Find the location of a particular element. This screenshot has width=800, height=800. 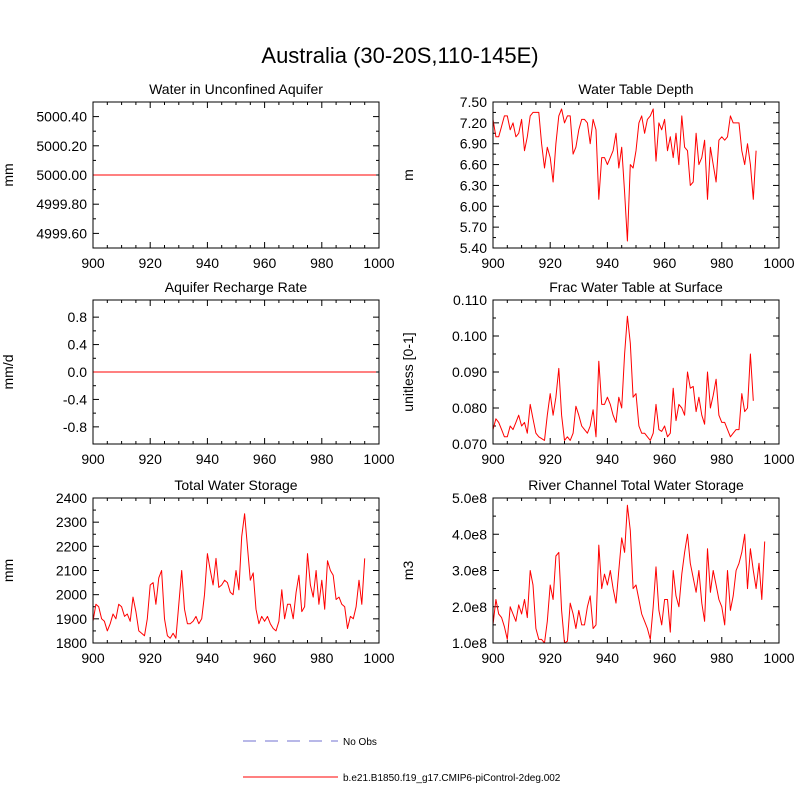

y-tick-label: 5000.40 is located at coordinates (61, 117).